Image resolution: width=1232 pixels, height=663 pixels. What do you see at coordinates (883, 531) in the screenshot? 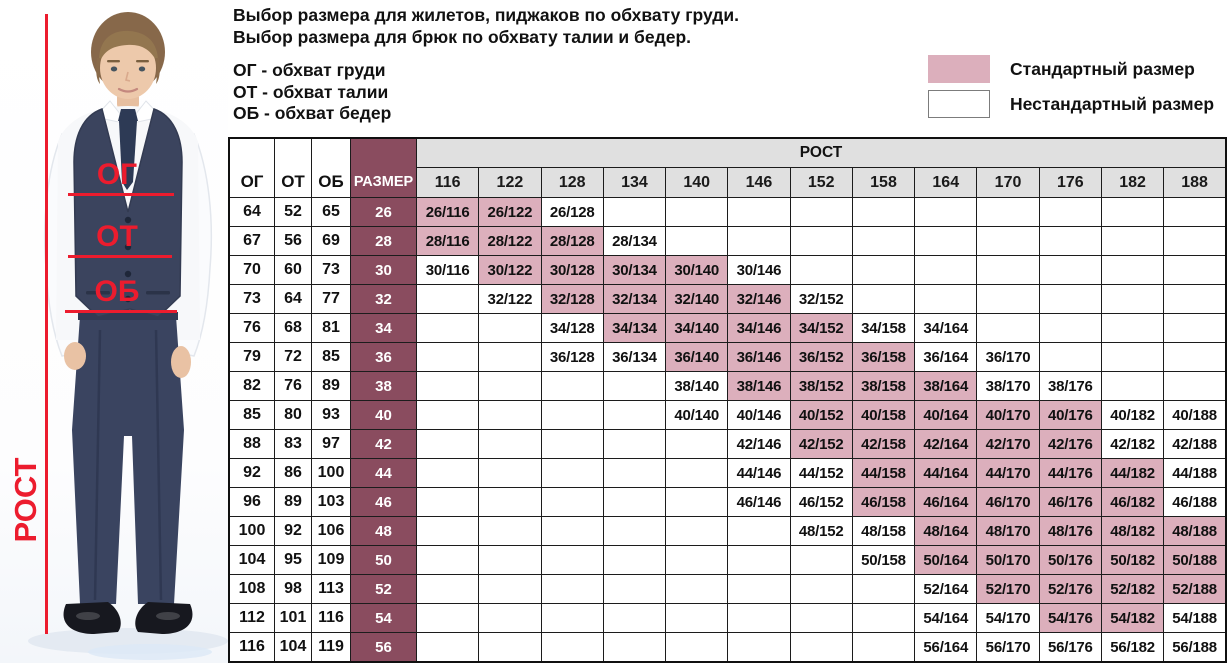
I see `size-height-cell: 48/158` at bounding box center [883, 531].